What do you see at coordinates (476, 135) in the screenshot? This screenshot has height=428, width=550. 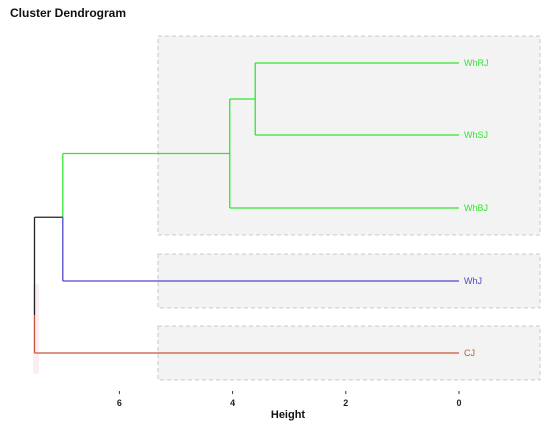 I see `leaf-label-whsj: WhSJ` at bounding box center [476, 135].